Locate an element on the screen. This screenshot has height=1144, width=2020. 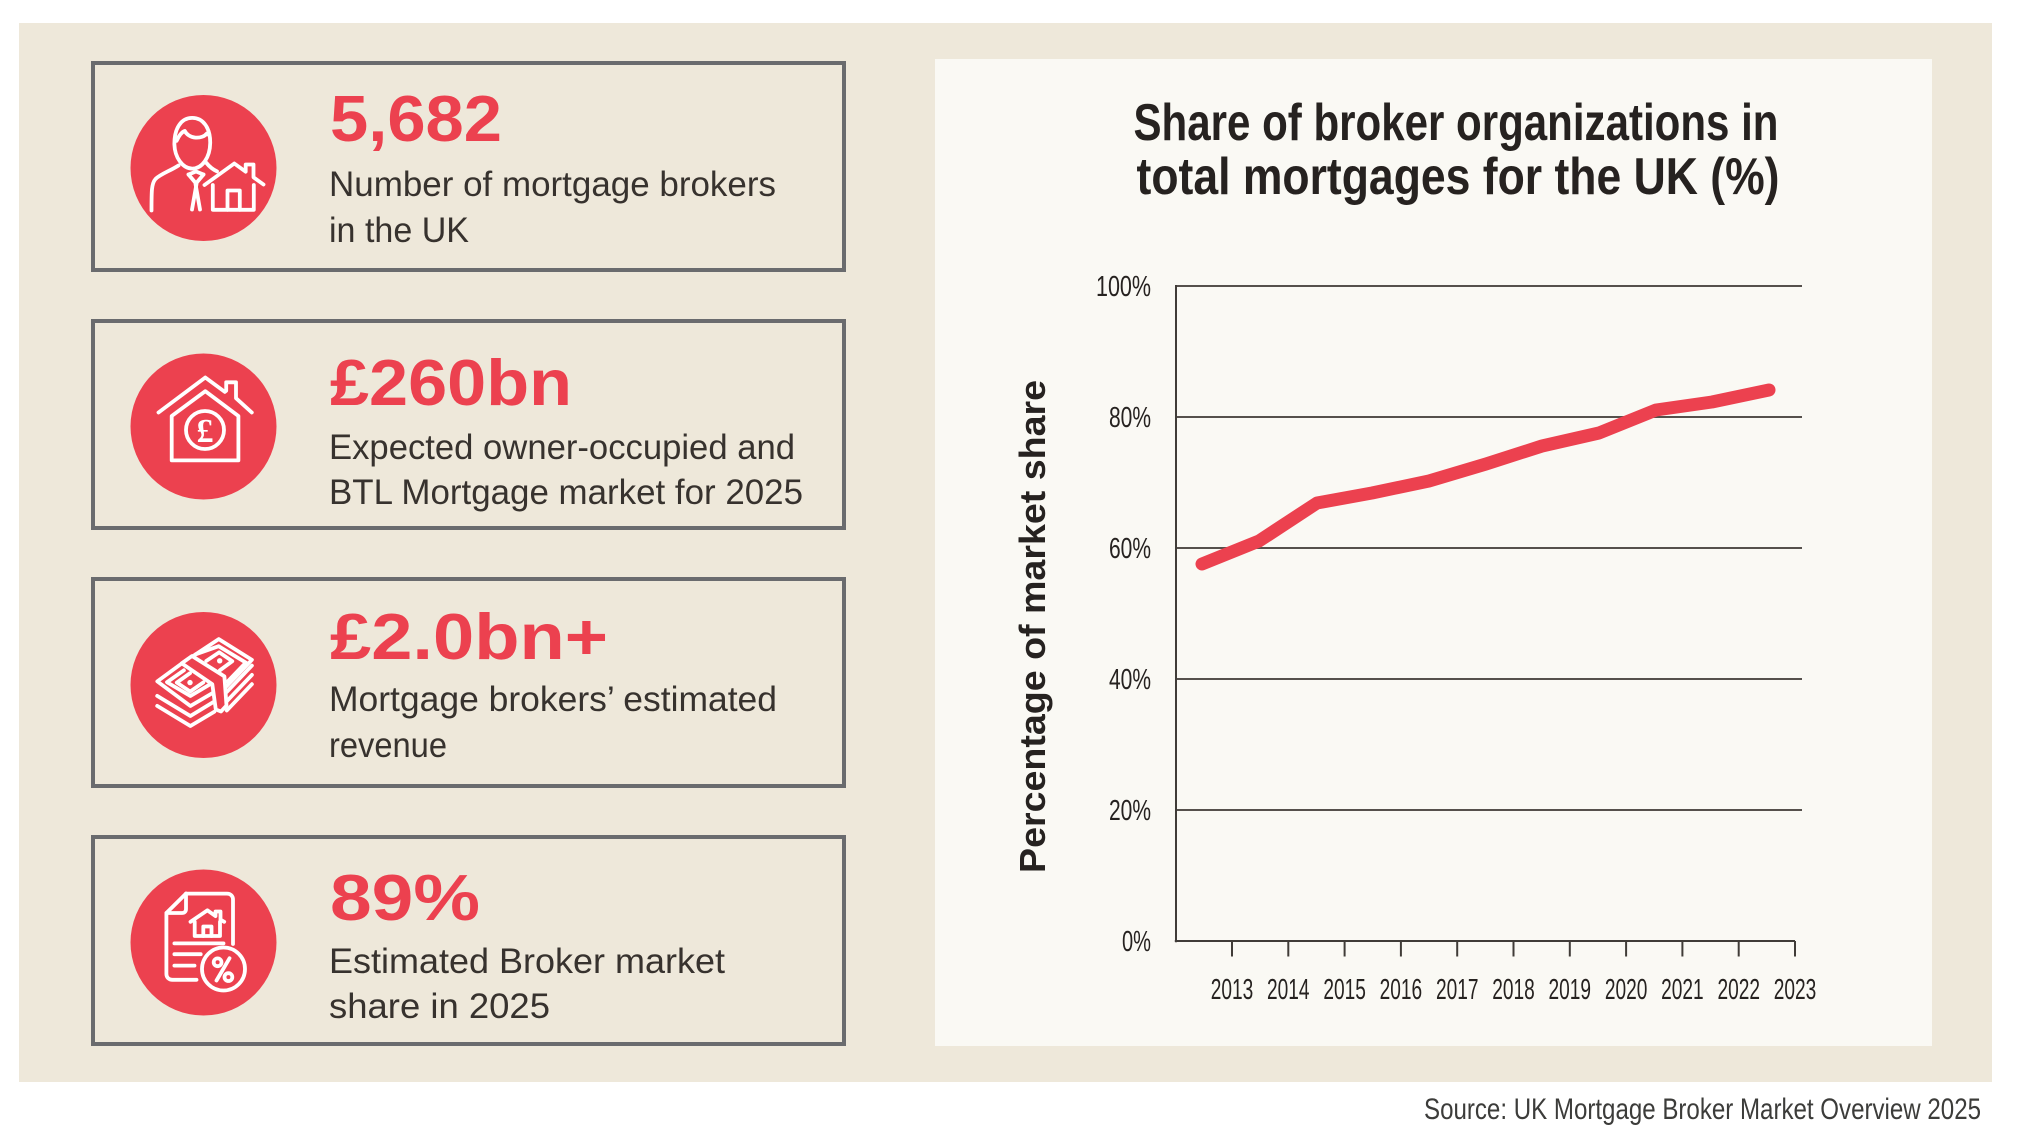
svg-text: £260bn is located at coordinates (451, 382).